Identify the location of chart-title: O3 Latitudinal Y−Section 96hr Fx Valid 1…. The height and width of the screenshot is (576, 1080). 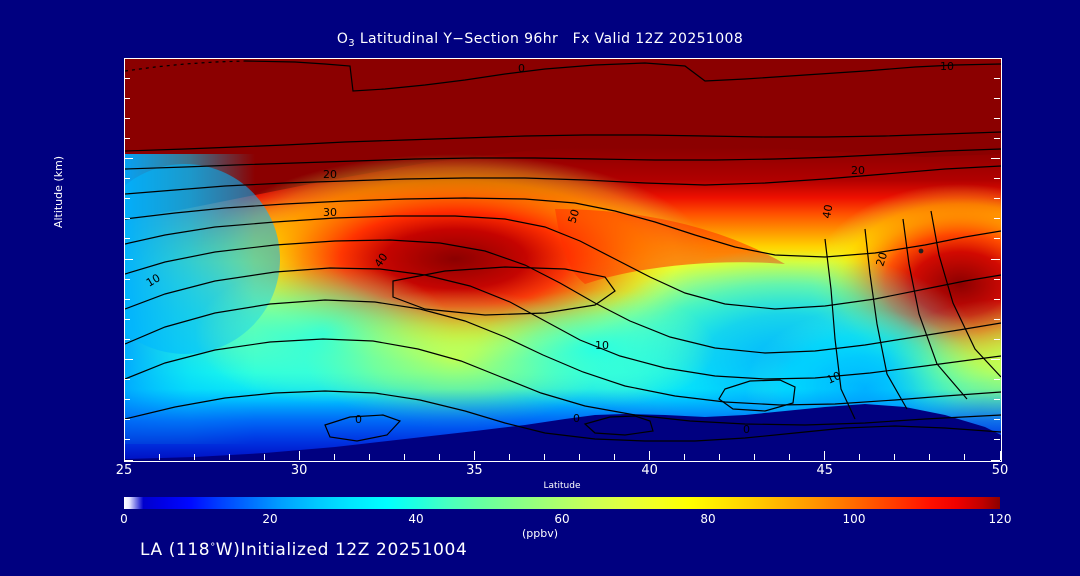
(540, 40).